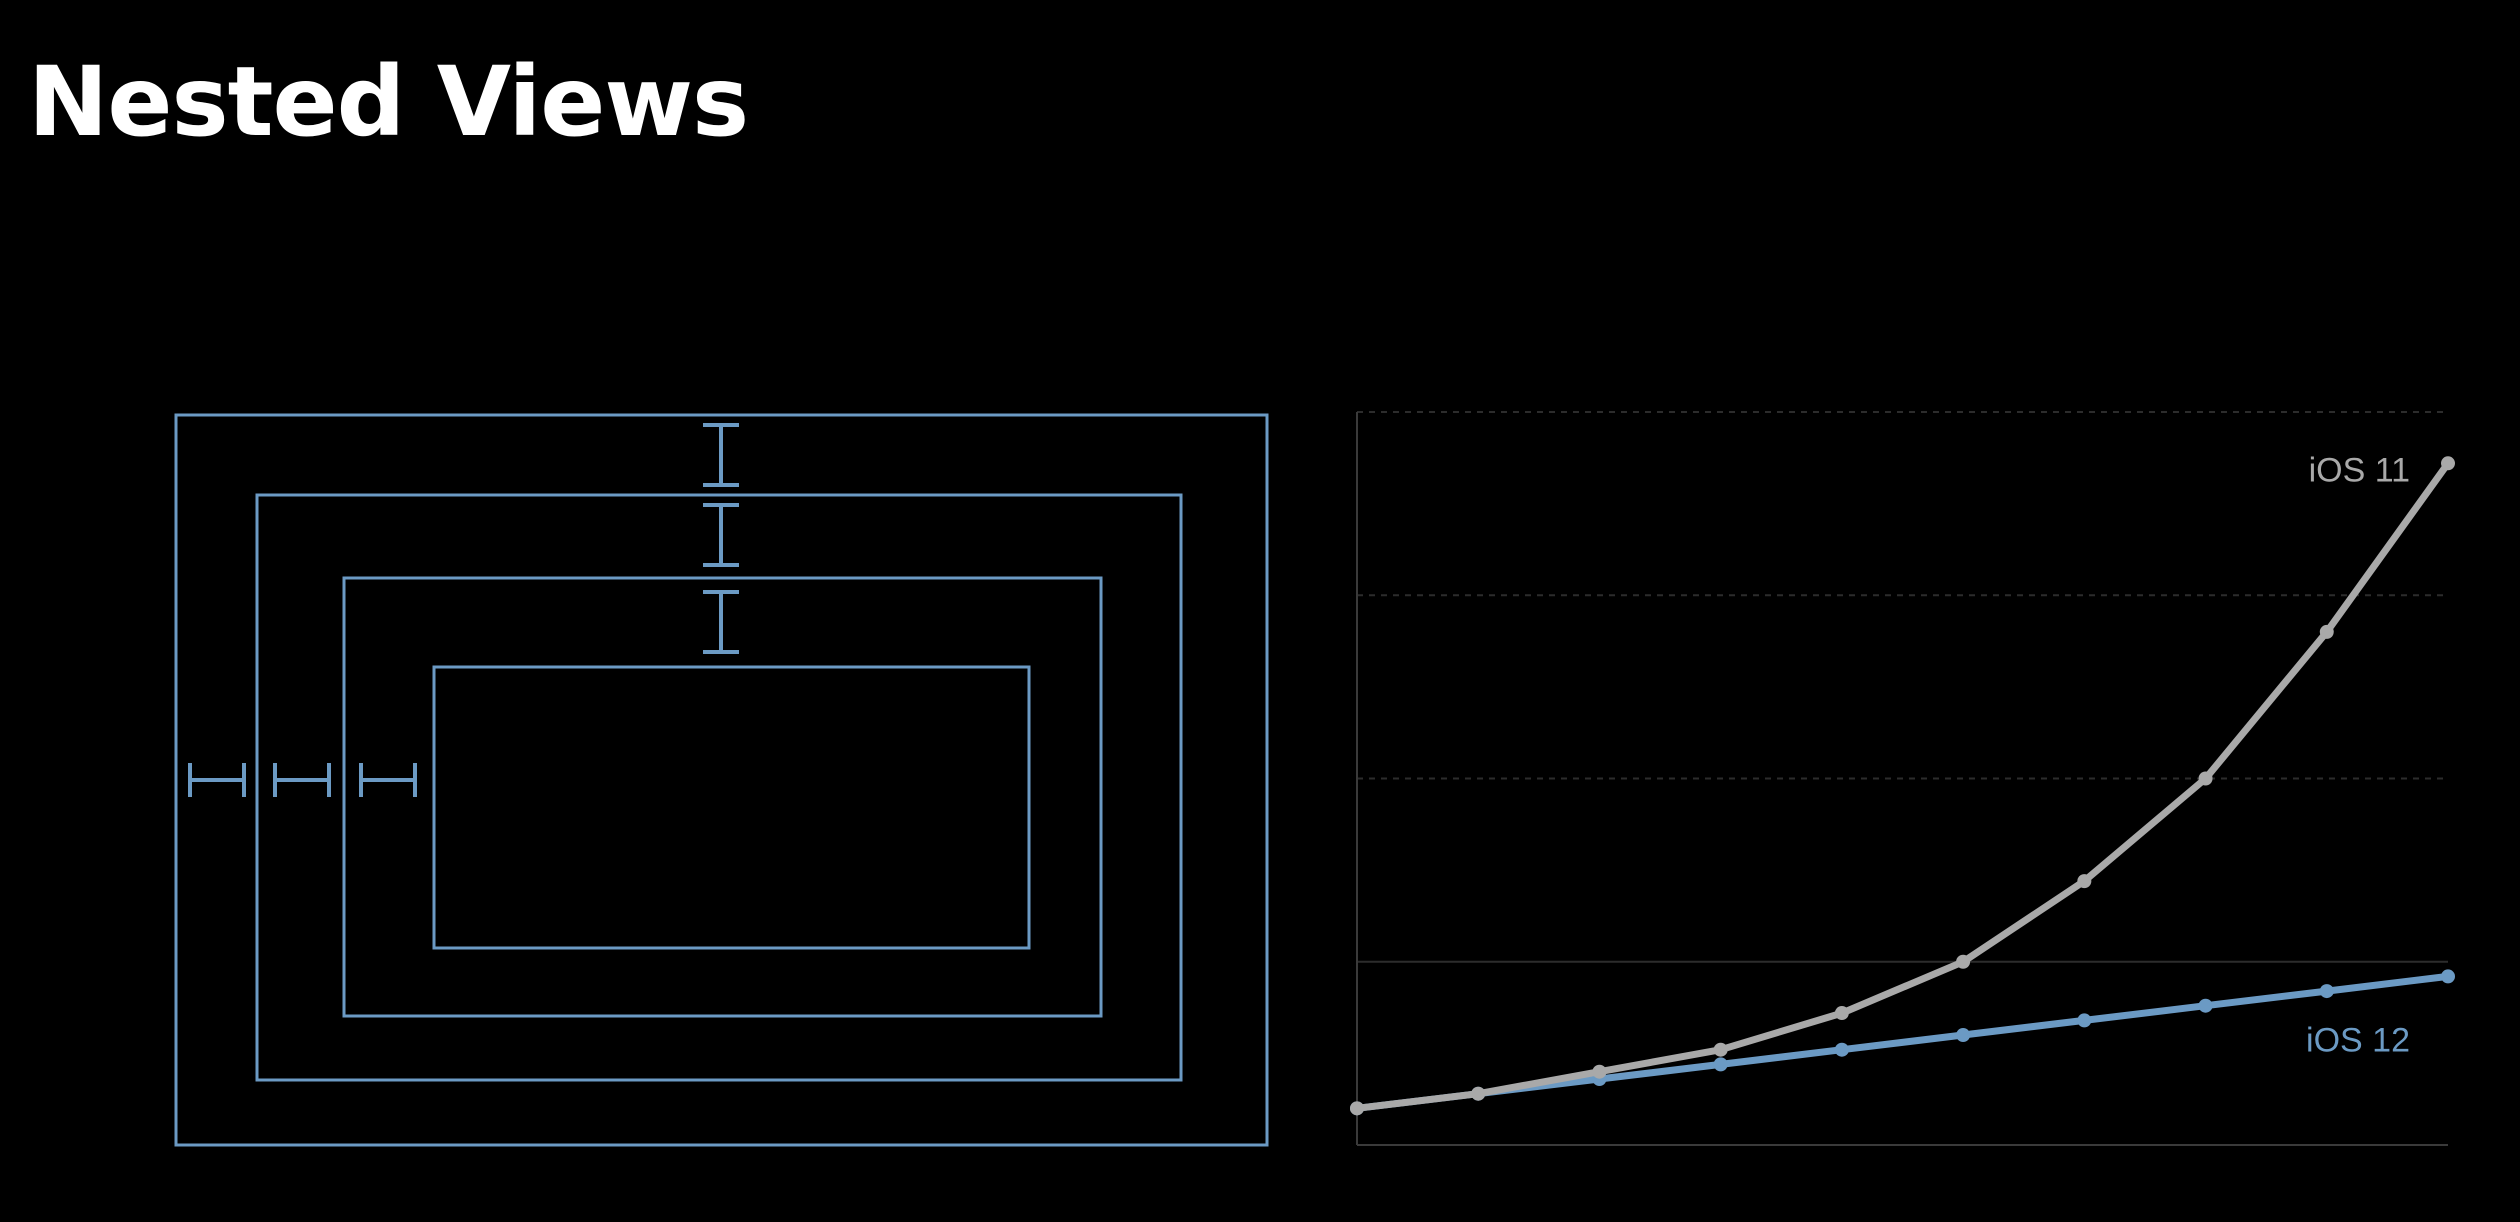  I want to click on series-label-ios-11: iOS 11, so click(2359, 470).